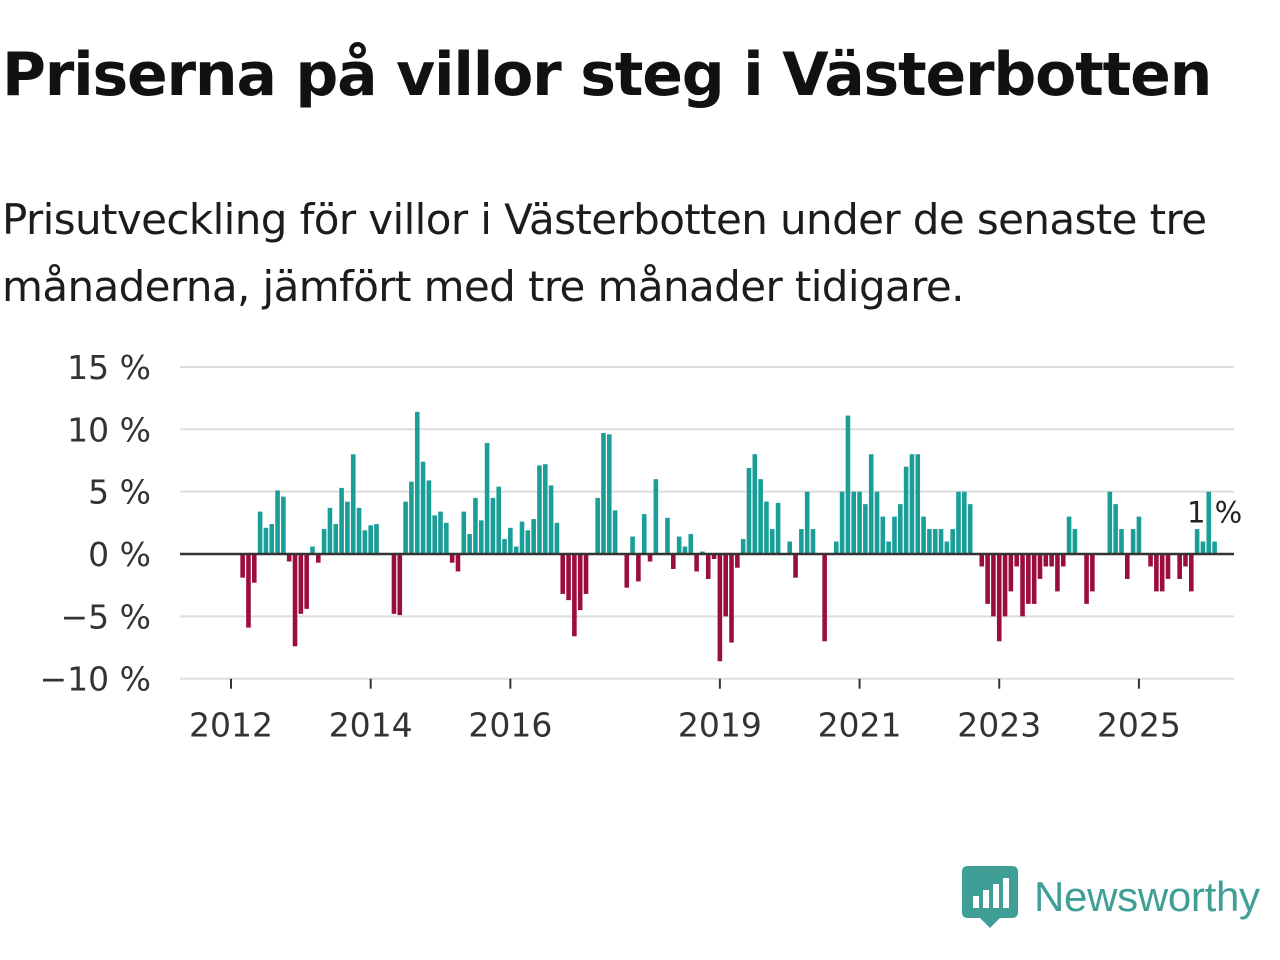  I want to click on x-tick-label: 2016, so click(510, 725).